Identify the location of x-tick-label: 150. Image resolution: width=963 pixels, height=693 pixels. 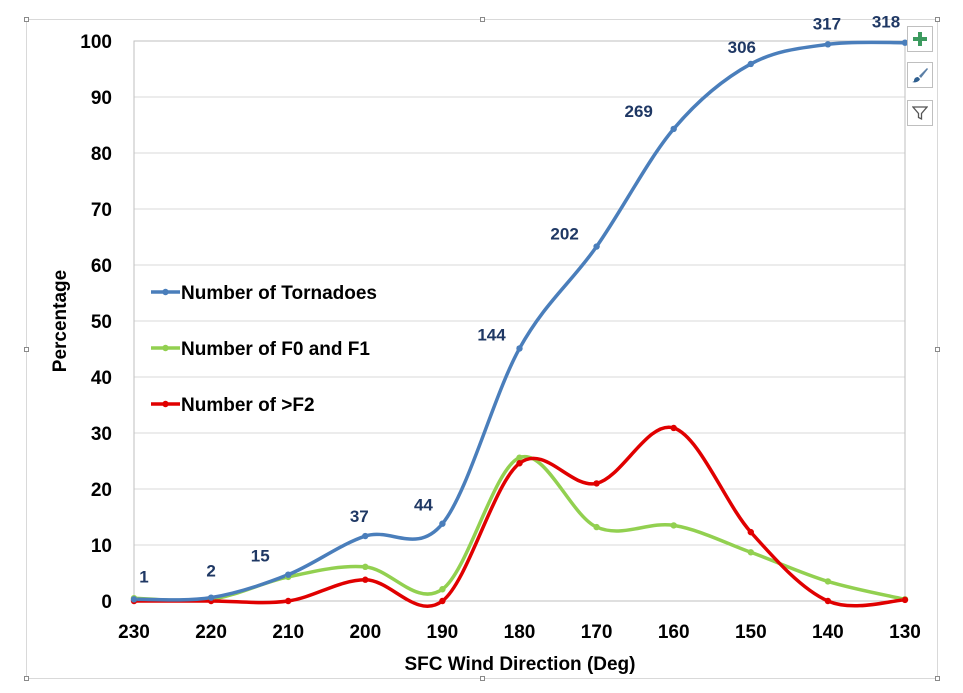
(751, 632).